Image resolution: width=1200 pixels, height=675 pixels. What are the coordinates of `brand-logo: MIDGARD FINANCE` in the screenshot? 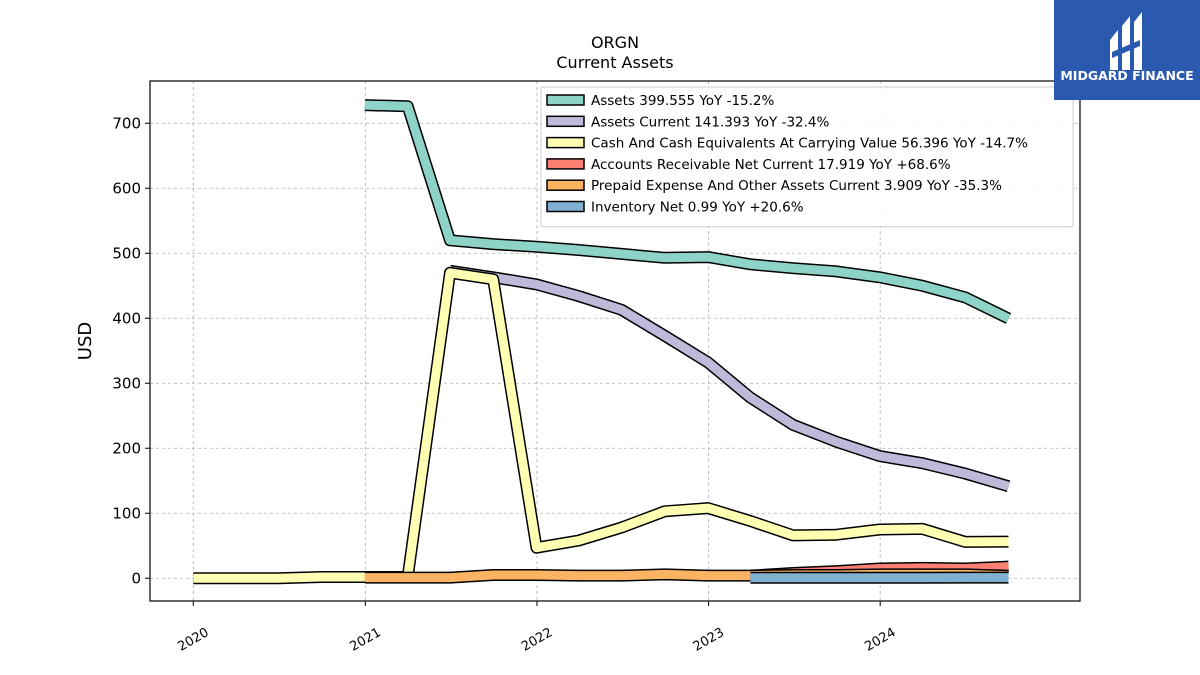 It's located at (1127, 50).